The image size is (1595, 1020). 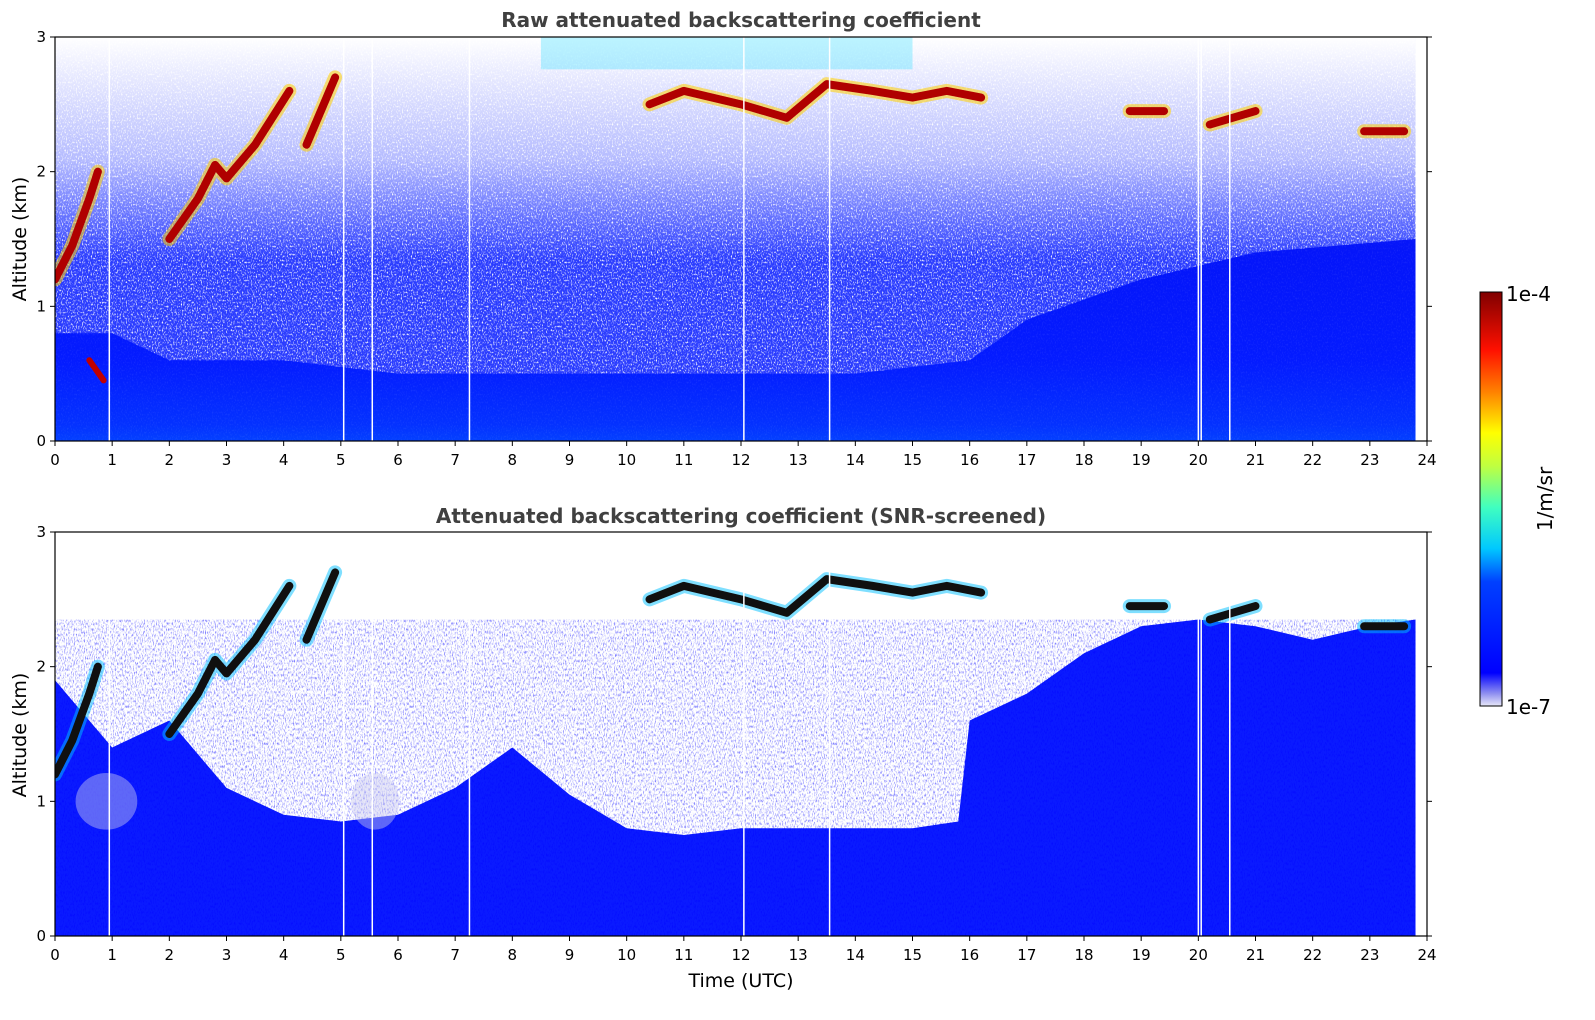 What do you see at coordinates (1528, 294) in the screenshot?
I see `colorbar-max-label: 1e-4` at bounding box center [1528, 294].